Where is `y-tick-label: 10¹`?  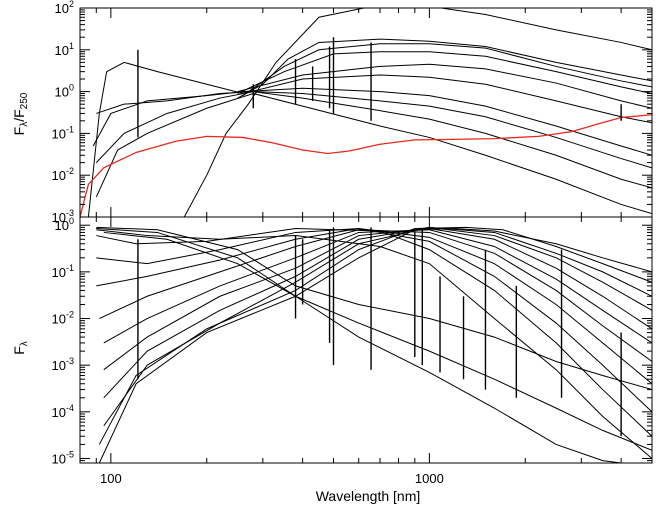 y-tick-label: 10¹ is located at coordinates (64, 49).